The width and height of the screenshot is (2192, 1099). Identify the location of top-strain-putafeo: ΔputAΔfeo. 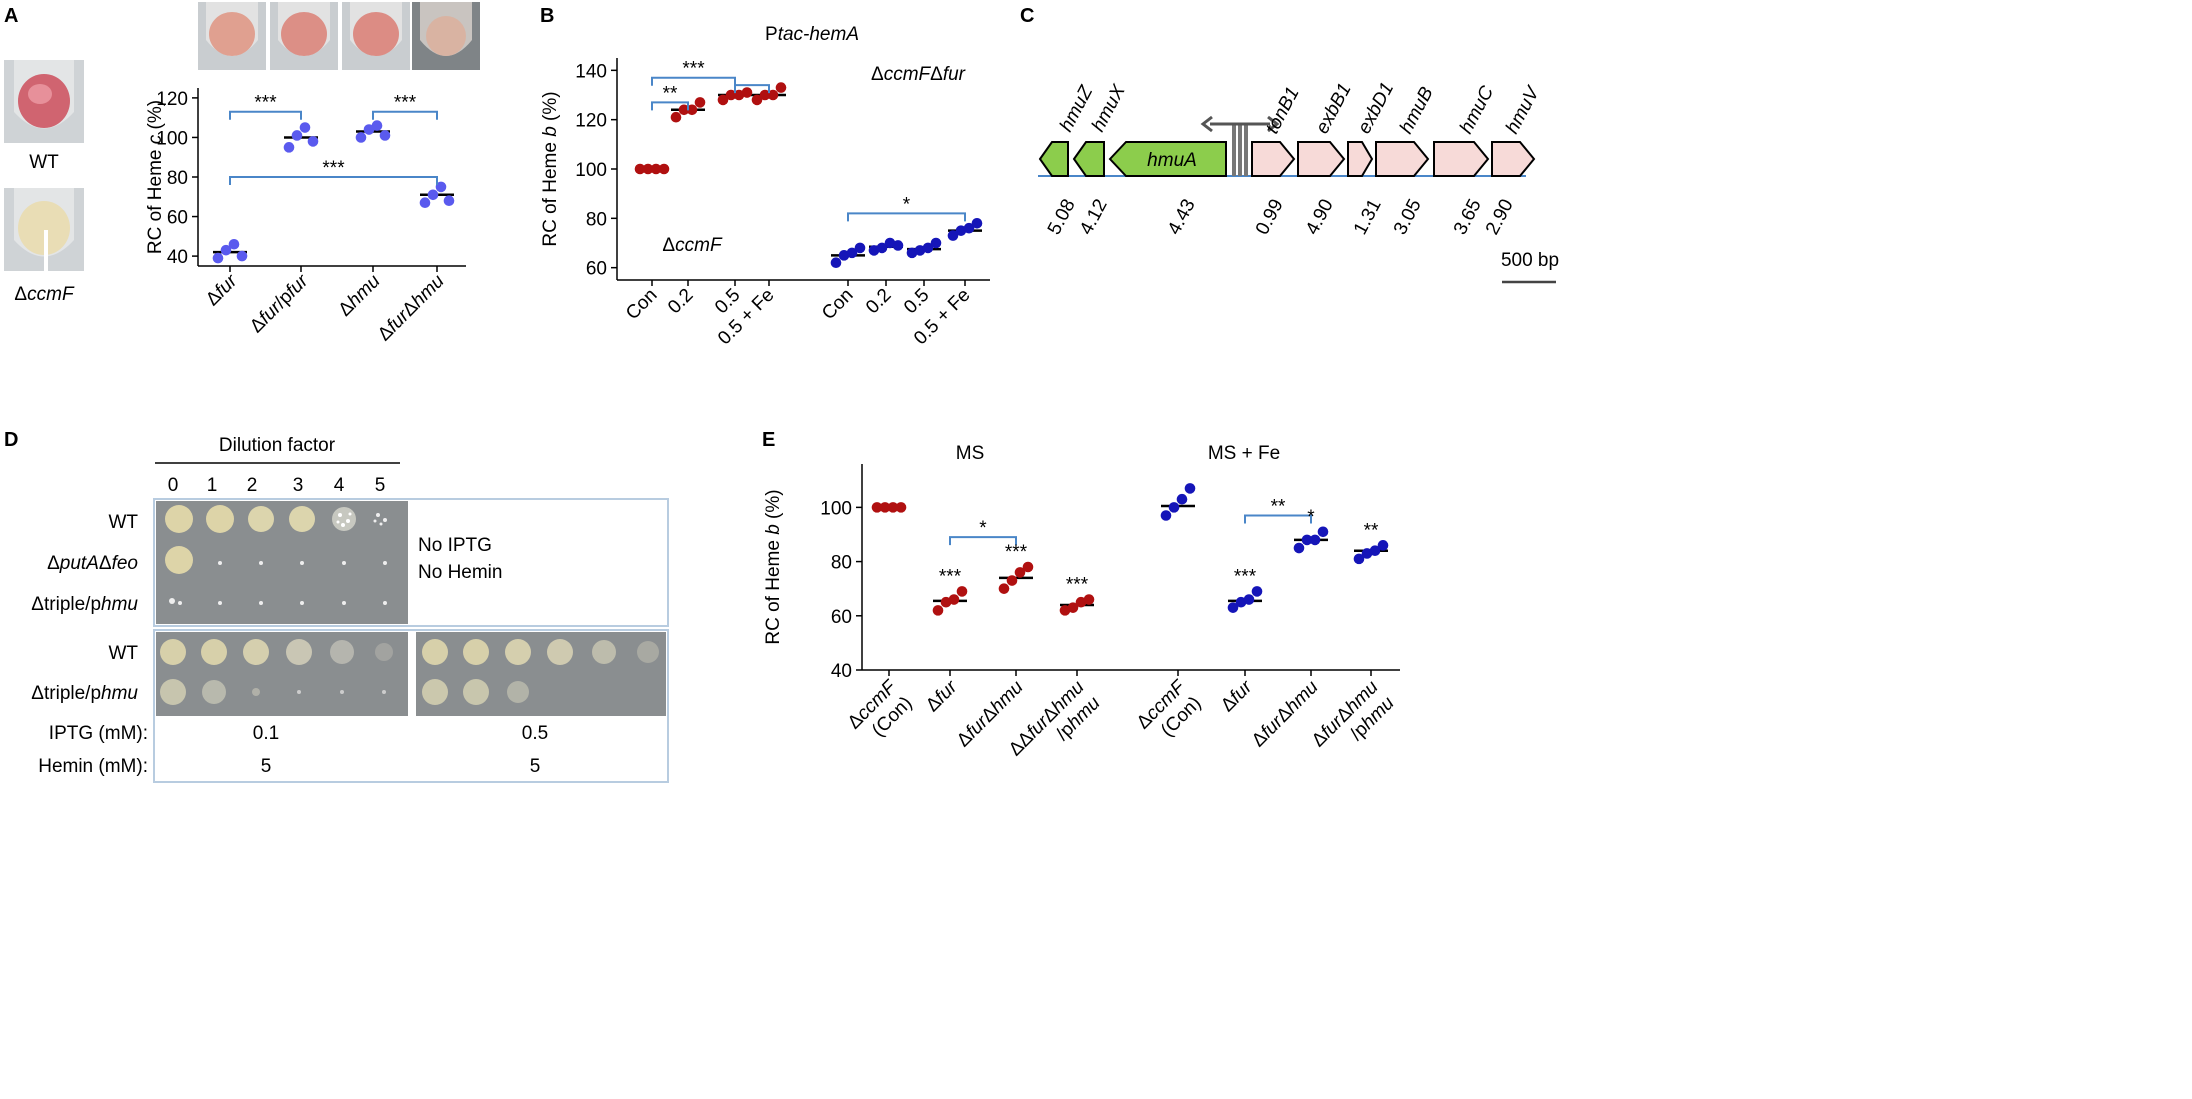
(92, 563).